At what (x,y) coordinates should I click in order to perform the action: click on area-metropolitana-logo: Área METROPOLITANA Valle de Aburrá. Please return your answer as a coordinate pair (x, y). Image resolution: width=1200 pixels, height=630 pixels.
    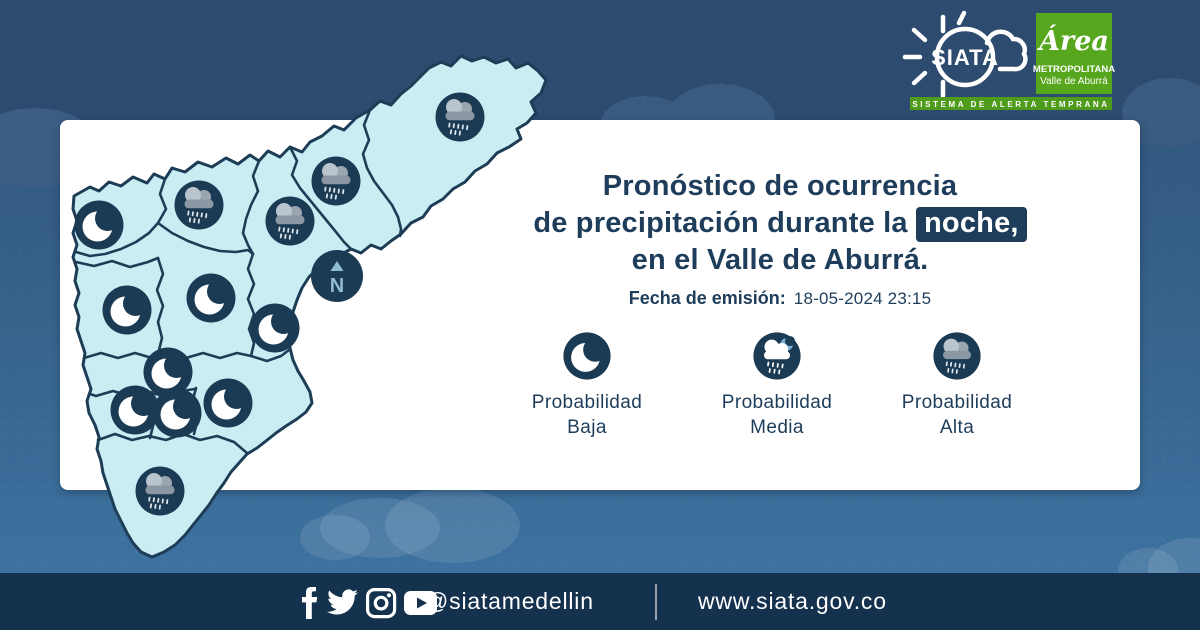
    Looking at the image, I should click on (1074, 53).